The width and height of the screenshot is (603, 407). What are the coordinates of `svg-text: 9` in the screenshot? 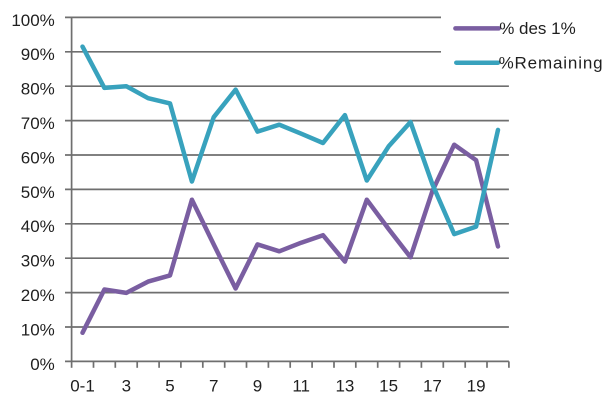 It's located at (257, 386).